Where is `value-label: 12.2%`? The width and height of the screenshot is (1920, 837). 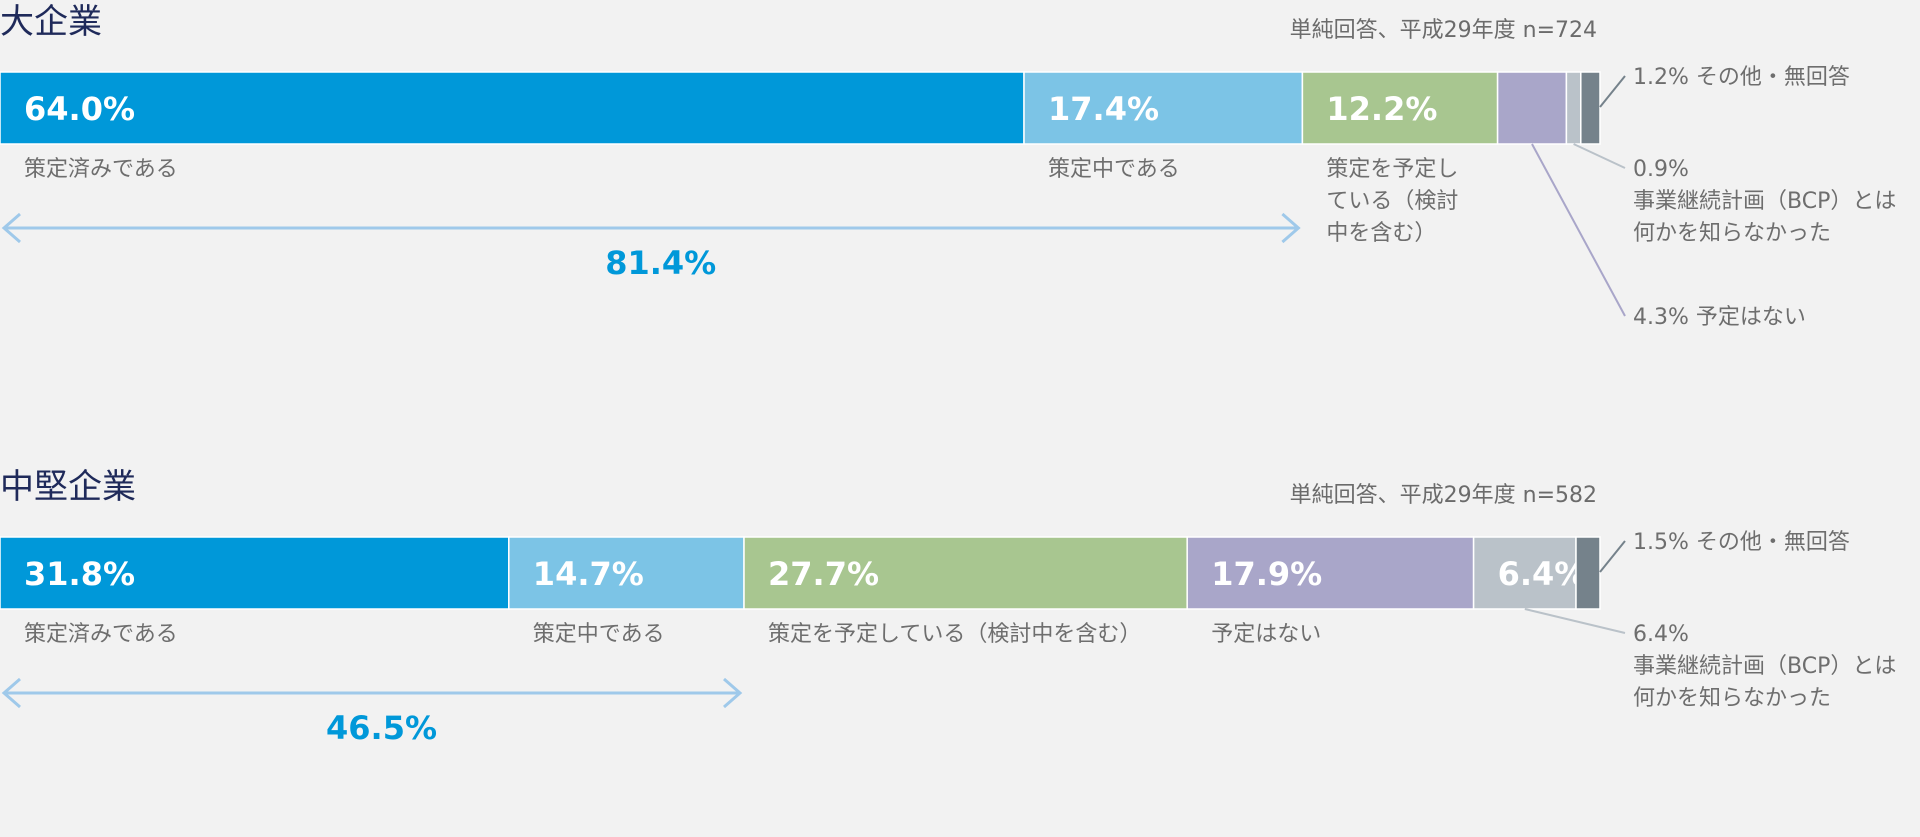
value-label: 12.2% is located at coordinates (1381, 109).